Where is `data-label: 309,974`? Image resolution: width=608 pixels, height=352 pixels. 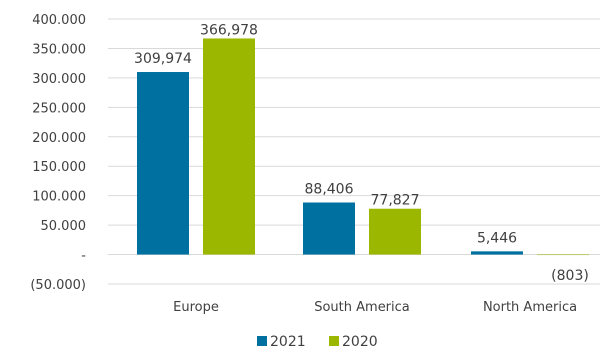
data-label: 309,974 is located at coordinates (163, 59).